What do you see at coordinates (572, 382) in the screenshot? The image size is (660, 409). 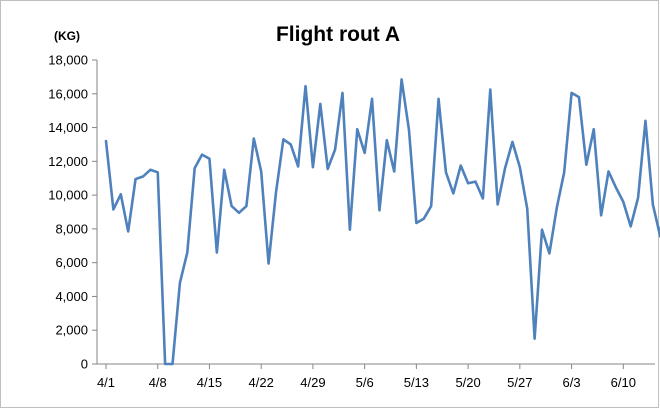 I see `x-tick-label: 6/3` at bounding box center [572, 382].